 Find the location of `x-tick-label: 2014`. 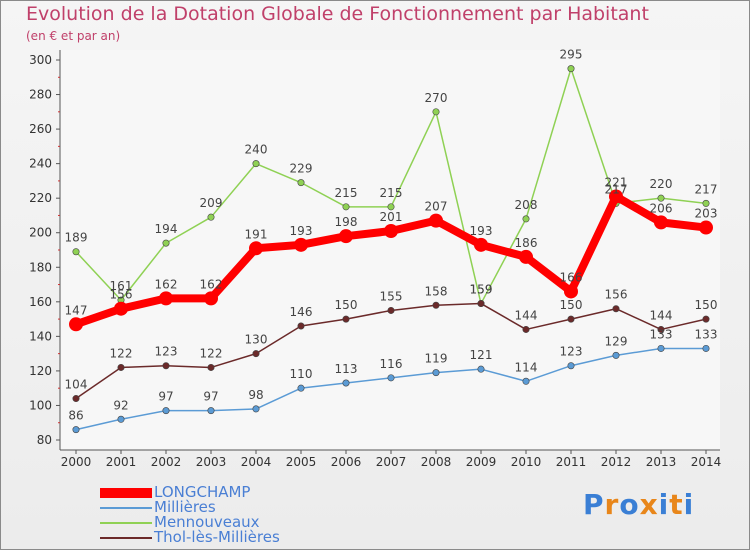

x-tick-label: 2014 is located at coordinates (706, 462).